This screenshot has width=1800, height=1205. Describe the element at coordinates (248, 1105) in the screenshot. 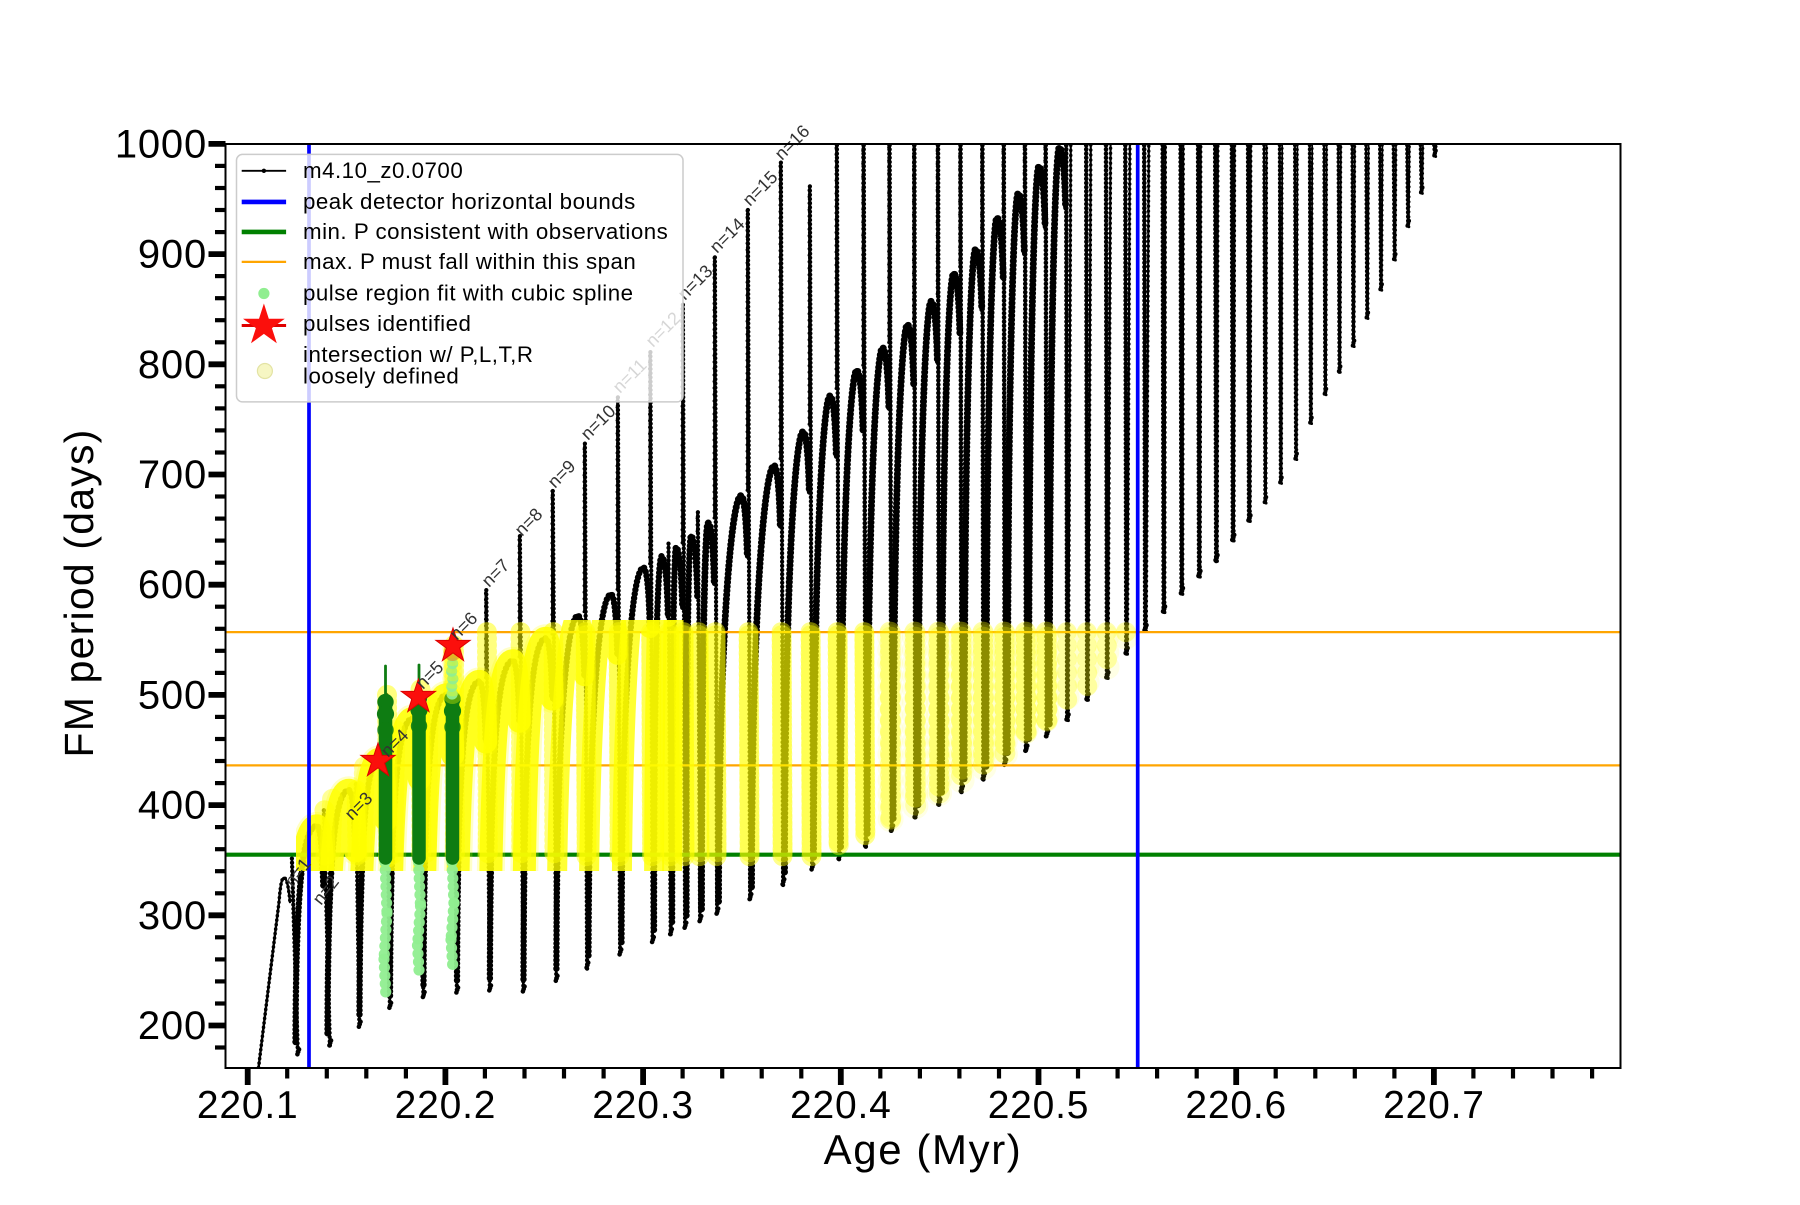

I see `svg-text: 220.1` at that location.